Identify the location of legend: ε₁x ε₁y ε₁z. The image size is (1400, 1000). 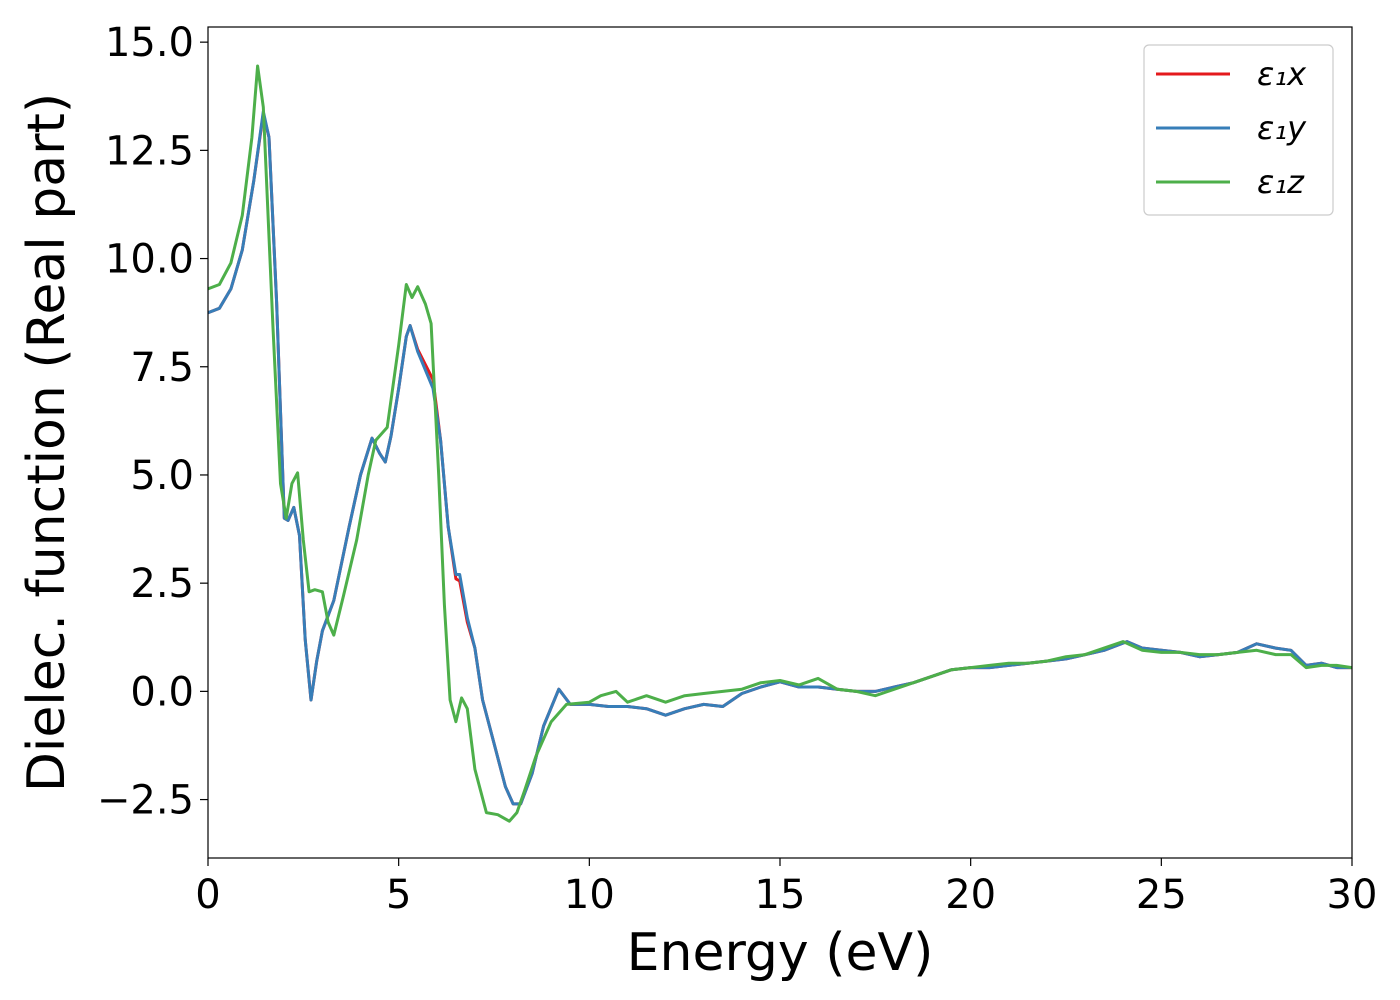
(1238, 130).